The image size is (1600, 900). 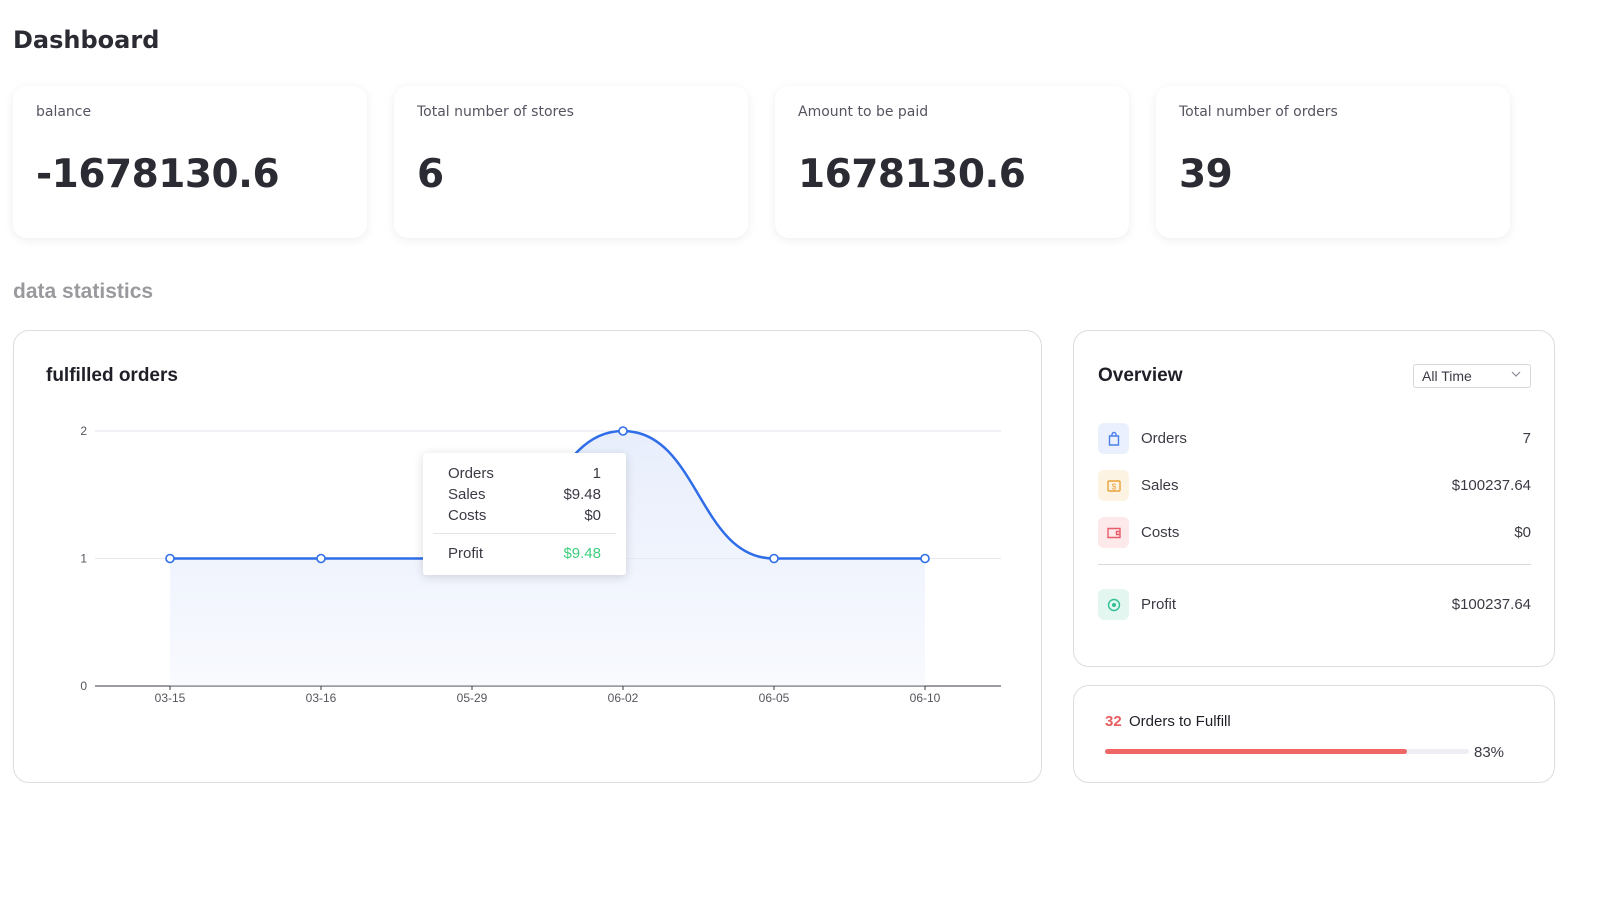 I want to click on overview-row-profit: Profit $100237.64, so click(x=1314, y=605).